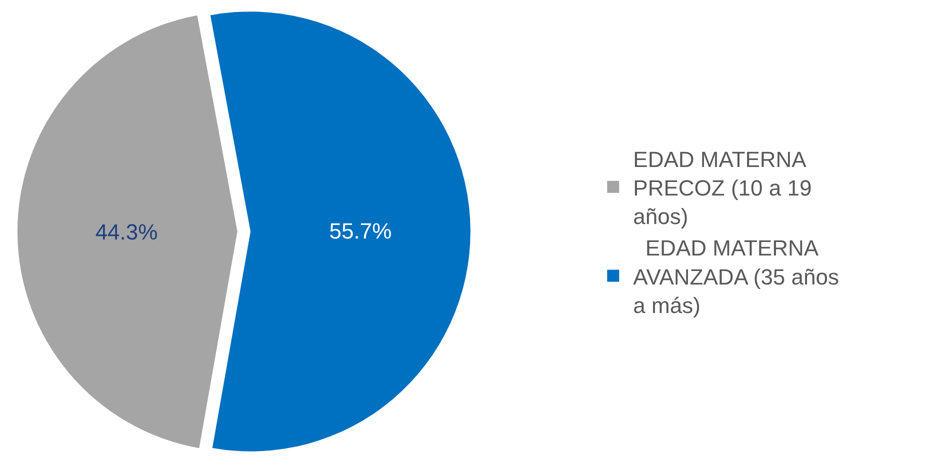 The height and width of the screenshot is (463, 929). Describe the element at coordinates (126, 232) in the screenshot. I see `data-label: 44.3%` at that location.